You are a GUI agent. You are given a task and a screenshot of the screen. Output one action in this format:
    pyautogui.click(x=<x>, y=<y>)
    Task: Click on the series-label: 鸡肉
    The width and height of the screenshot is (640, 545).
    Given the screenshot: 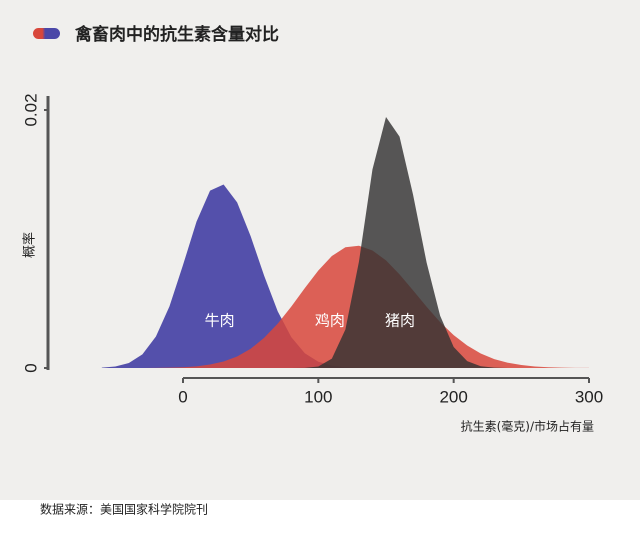 What is the action you would take?
    pyautogui.click(x=330, y=321)
    